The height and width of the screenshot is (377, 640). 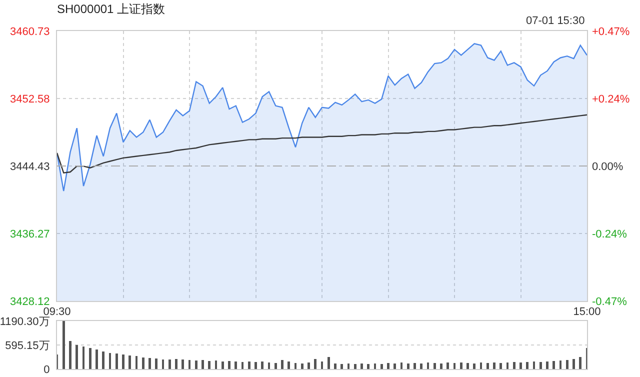 I want to click on y2-tick-label: -0.47%, so click(x=610, y=302).